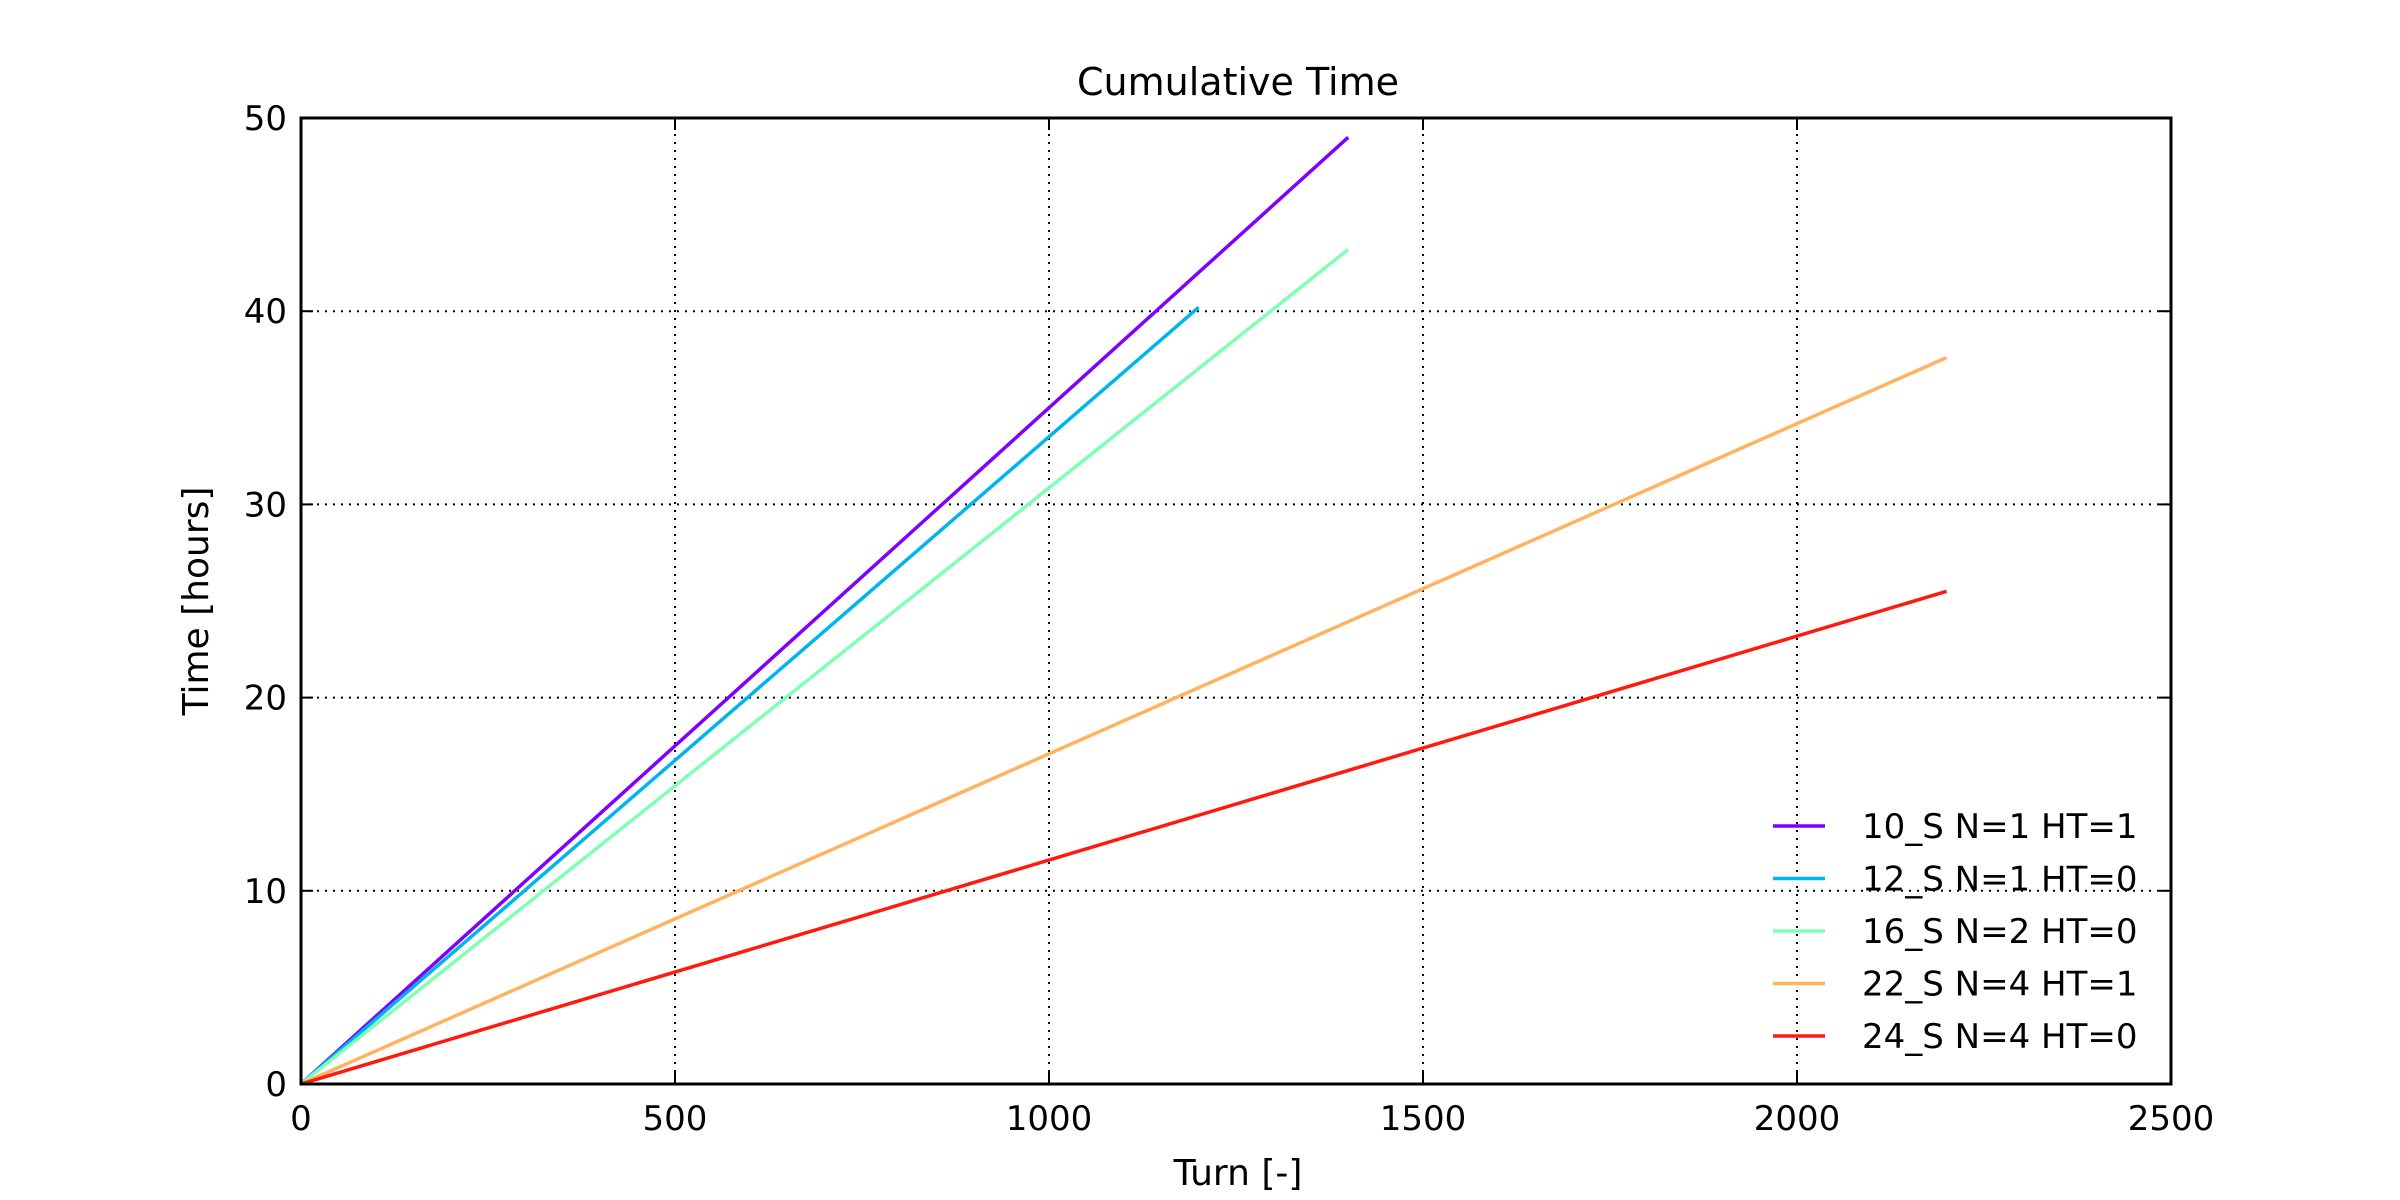 The image size is (2400, 1200). I want to click on x-tick-label: 2500, so click(2171, 1119).